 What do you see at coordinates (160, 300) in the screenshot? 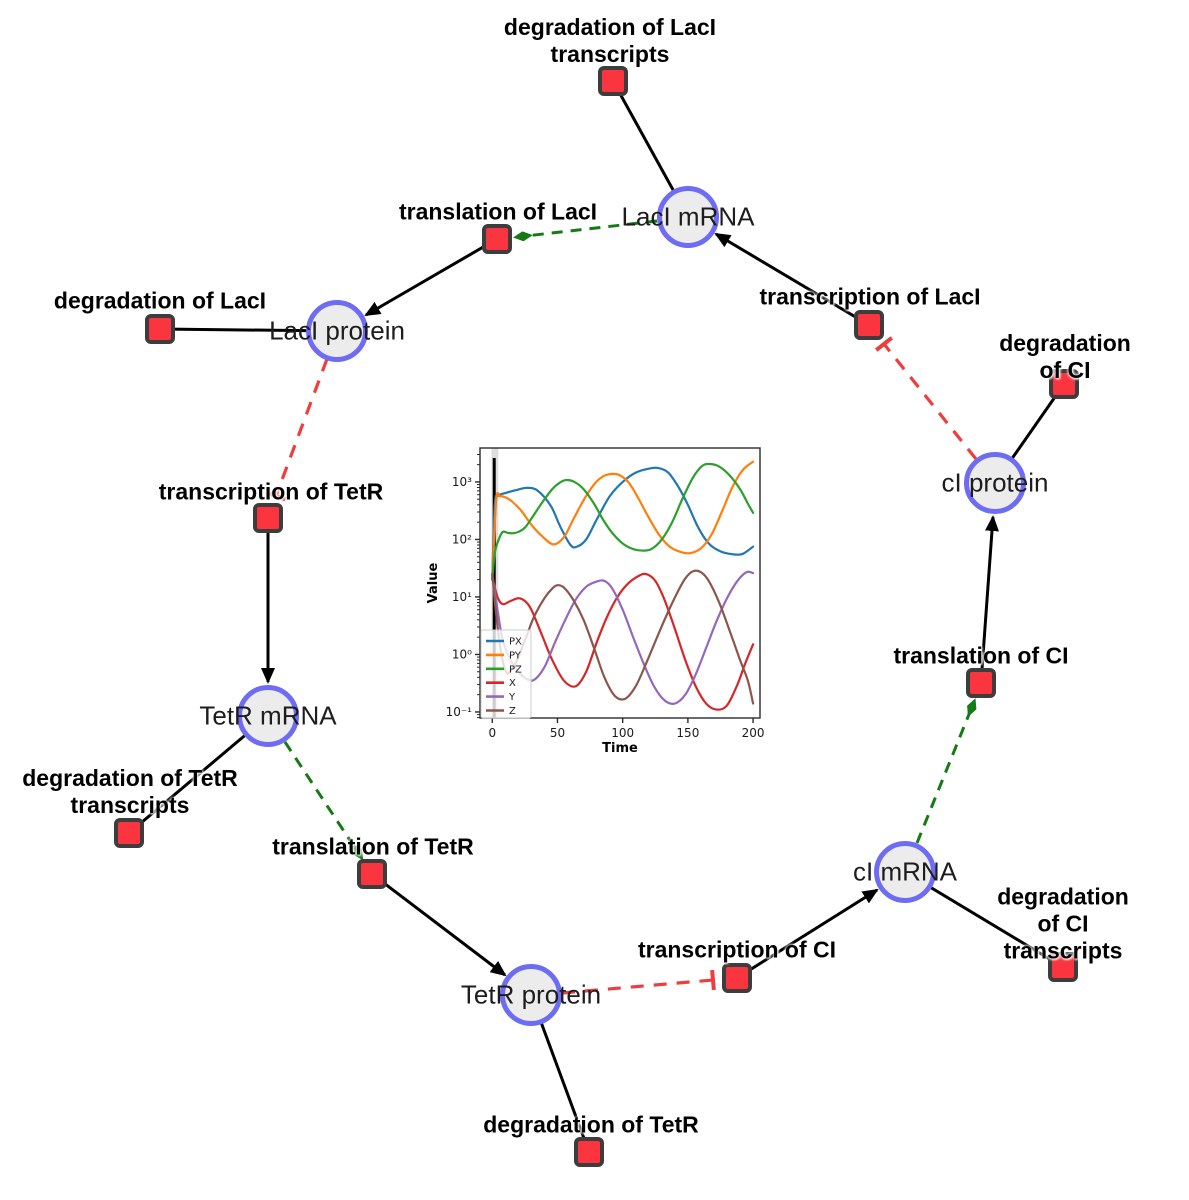
I see `label-degradation-laci: degradation of LacI` at bounding box center [160, 300].